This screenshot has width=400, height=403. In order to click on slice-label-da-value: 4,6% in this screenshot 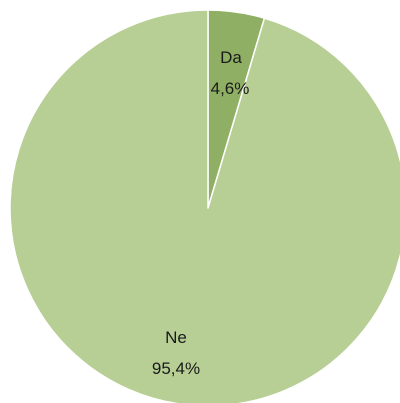, I will do `click(230, 88)`.